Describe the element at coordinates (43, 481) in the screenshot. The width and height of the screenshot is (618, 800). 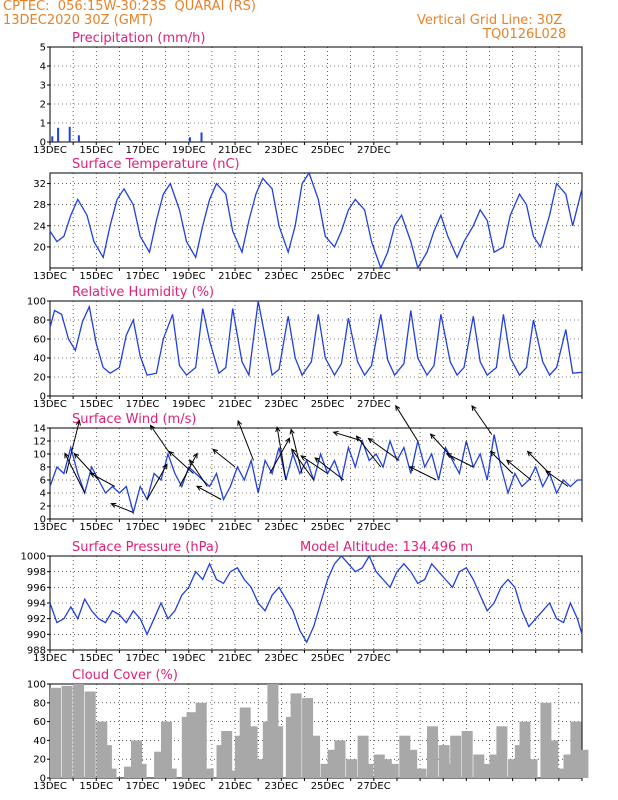
I see `y-tick-label: 6` at that location.